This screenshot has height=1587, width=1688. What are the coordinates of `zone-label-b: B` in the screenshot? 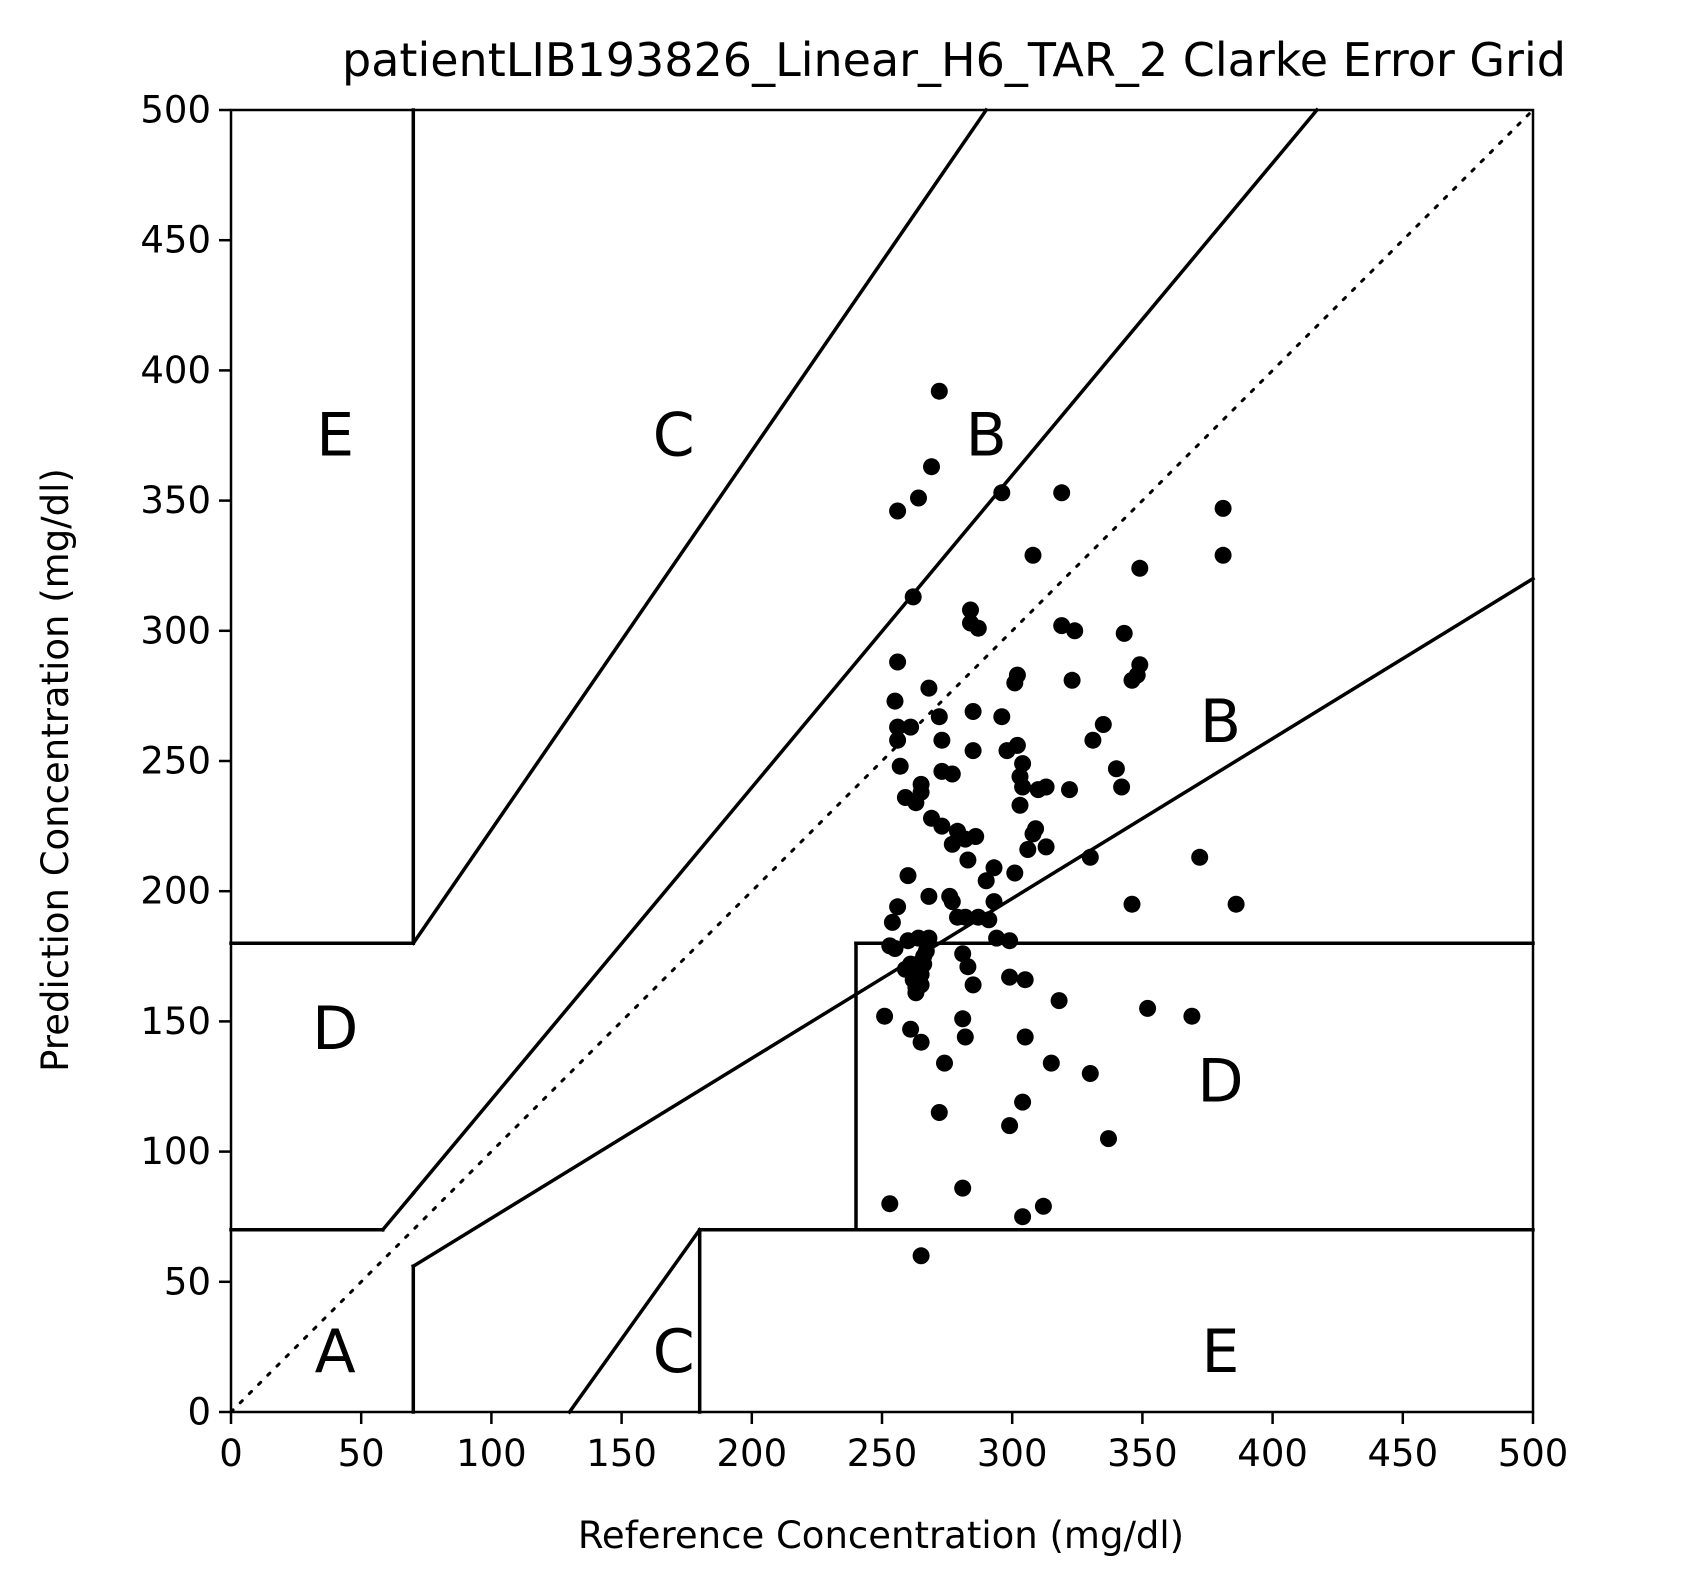 It's located at (986, 436).